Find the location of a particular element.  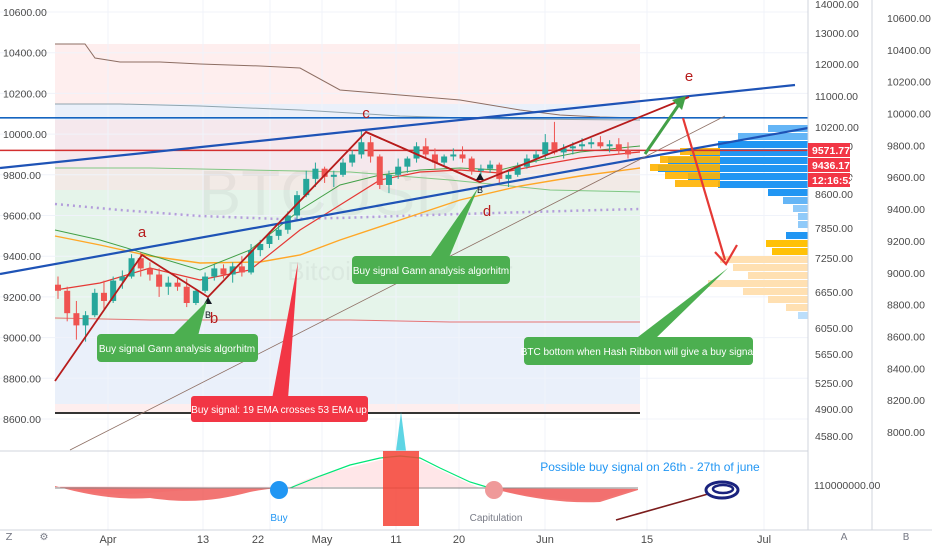

hash-ribbon-indicator is located at coordinates (397, 488).